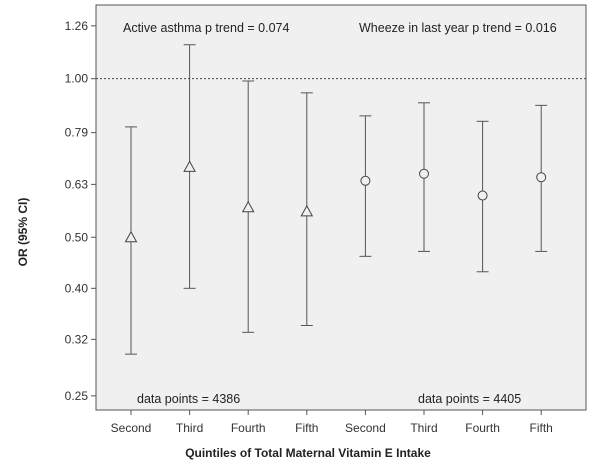 This screenshot has width=591, height=463. Describe the element at coordinates (77, 133) in the screenshot. I see `y-tick-label: 0.79` at that location.